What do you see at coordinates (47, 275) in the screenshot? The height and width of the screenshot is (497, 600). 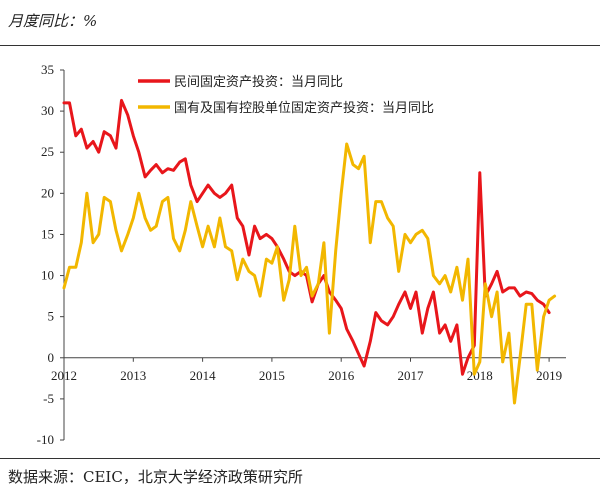 I see `y-tick-label: 10` at bounding box center [47, 275].